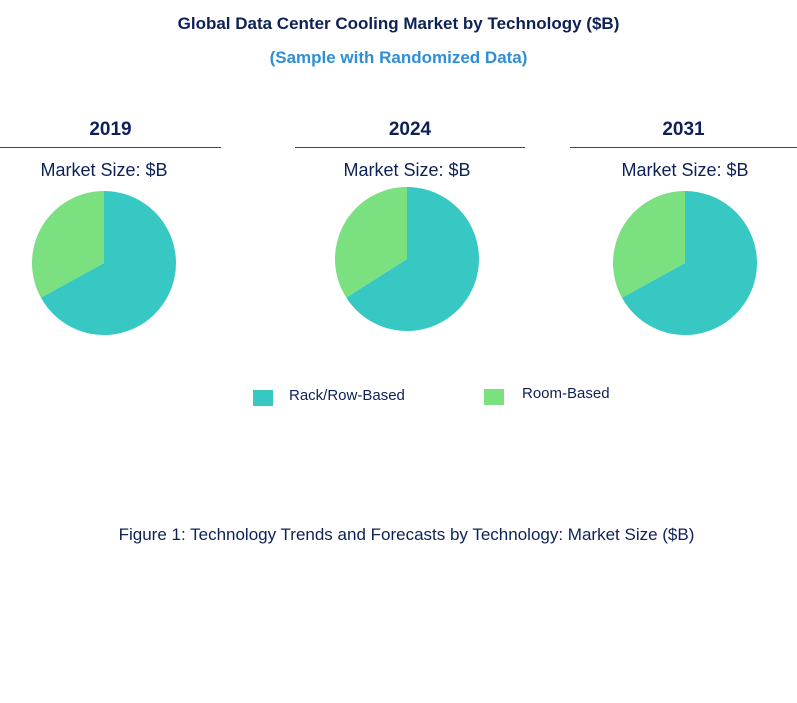 The width and height of the screenshot is (797, 703). I want to click on legend-swatch-room, so click(494, 397).